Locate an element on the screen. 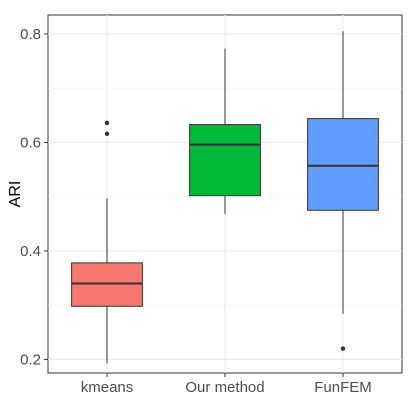  box-our-method is located at coordinates (225, 131).